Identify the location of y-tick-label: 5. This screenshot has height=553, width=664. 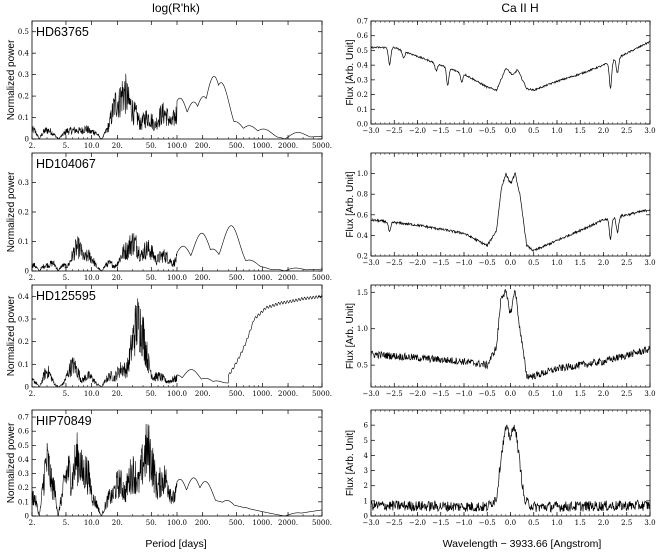
(366, 441).